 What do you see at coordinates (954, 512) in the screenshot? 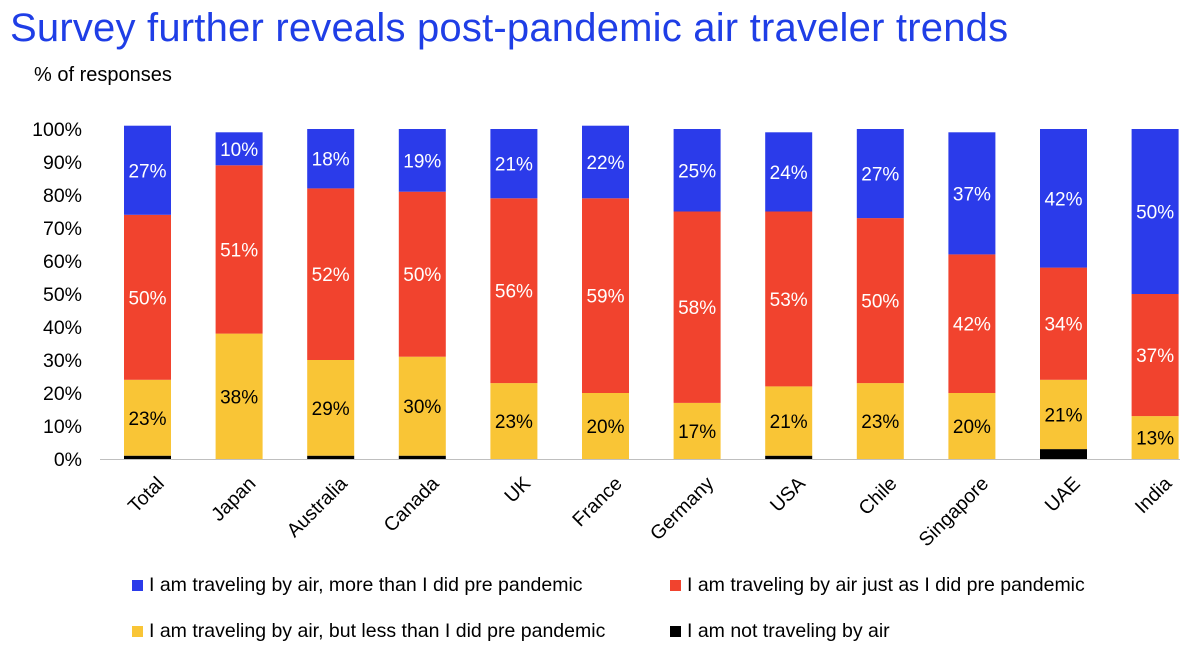
I see `x-tick-label: Singapore` at bounding box center [954, 512].